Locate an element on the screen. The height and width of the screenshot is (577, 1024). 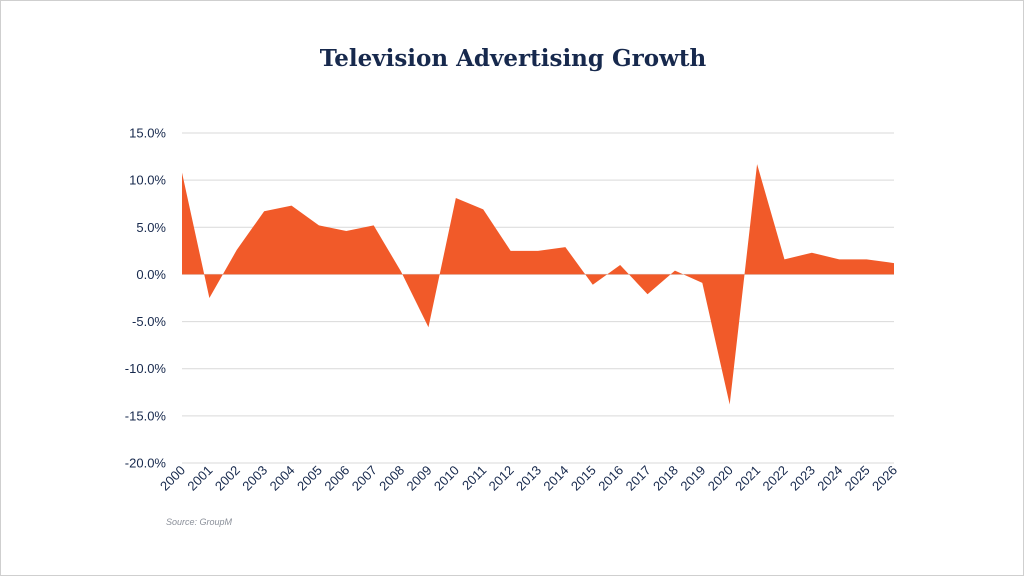
data-point-2012 is located at coordinates (511, 251).